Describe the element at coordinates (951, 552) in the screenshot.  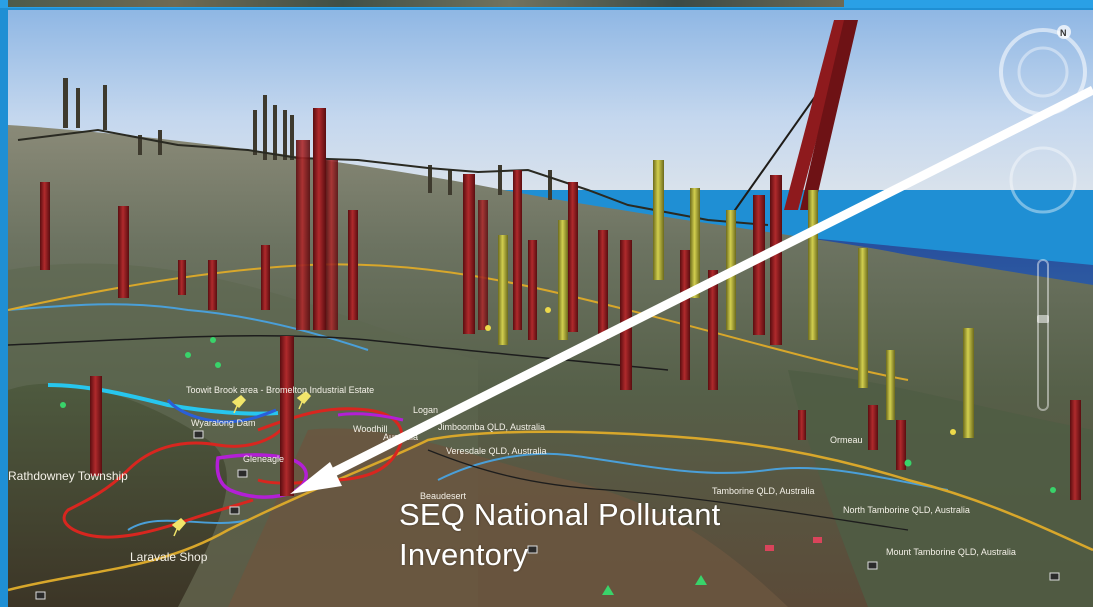
I see `place-label: Mount Tamborine QLD, Australia` at that location.